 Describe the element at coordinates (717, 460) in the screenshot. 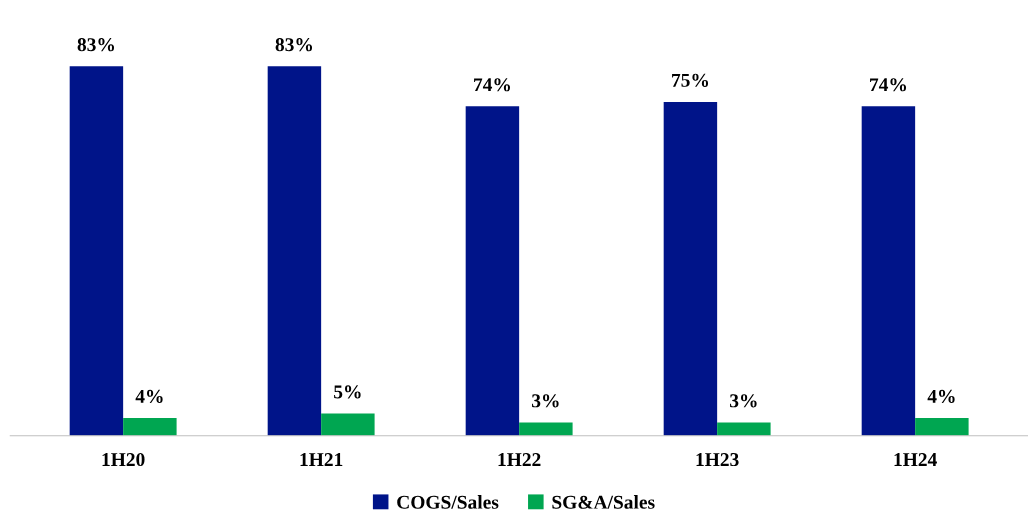

I see `x-tick-label: 1H23` at that location.